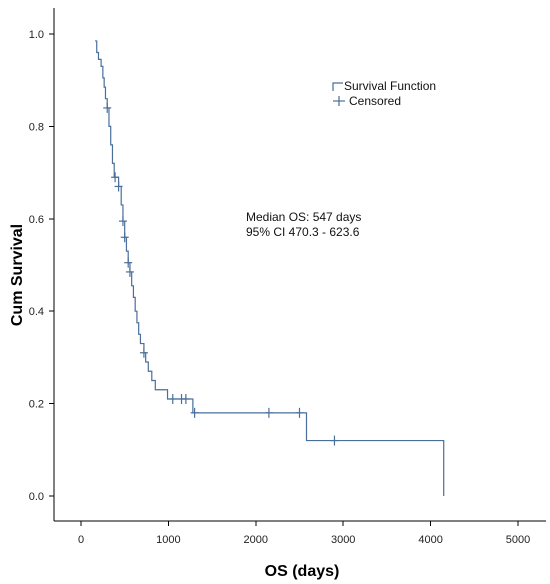 This screenshot has width=550, height=584. What do you see at coordinates (36, 127) in the screenshot?
I see `y-tick-label: 0.8` at bounding box center [36, 127].